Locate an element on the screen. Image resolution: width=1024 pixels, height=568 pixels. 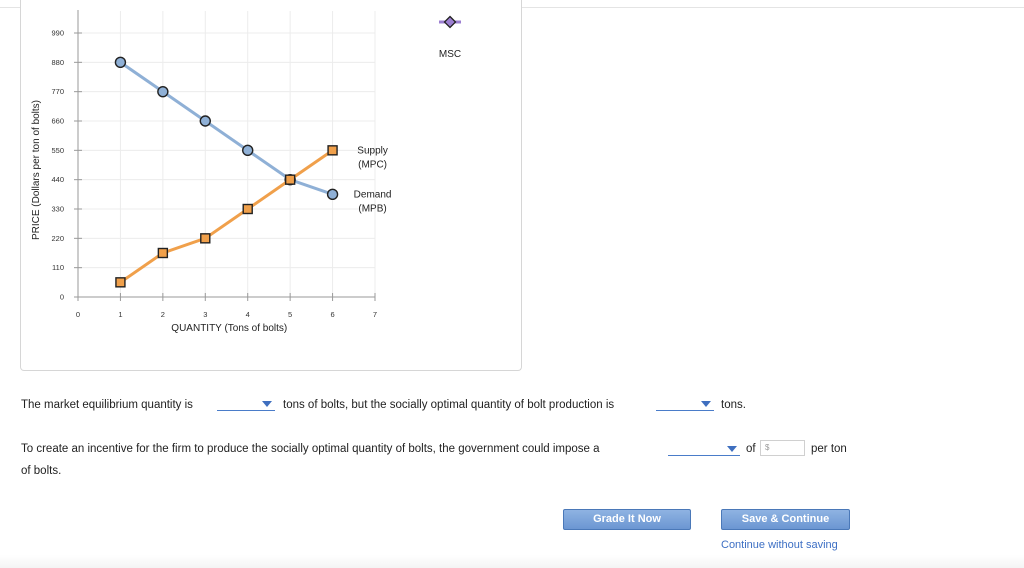
x-tick-label: 0 is located at coordinates (78, 314).